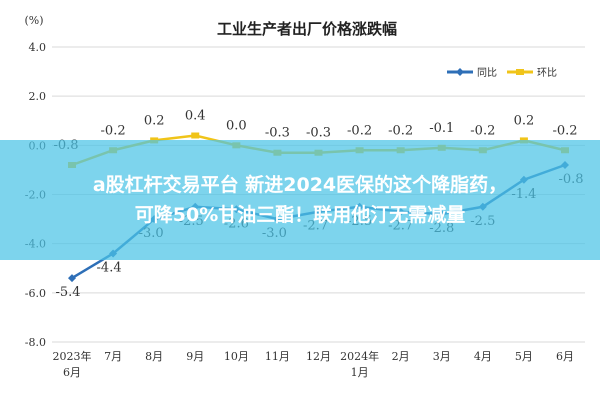  Describe the element at coordinates (195, 356) in the screenshot. I see `x-tick-label: 9月` at that location.